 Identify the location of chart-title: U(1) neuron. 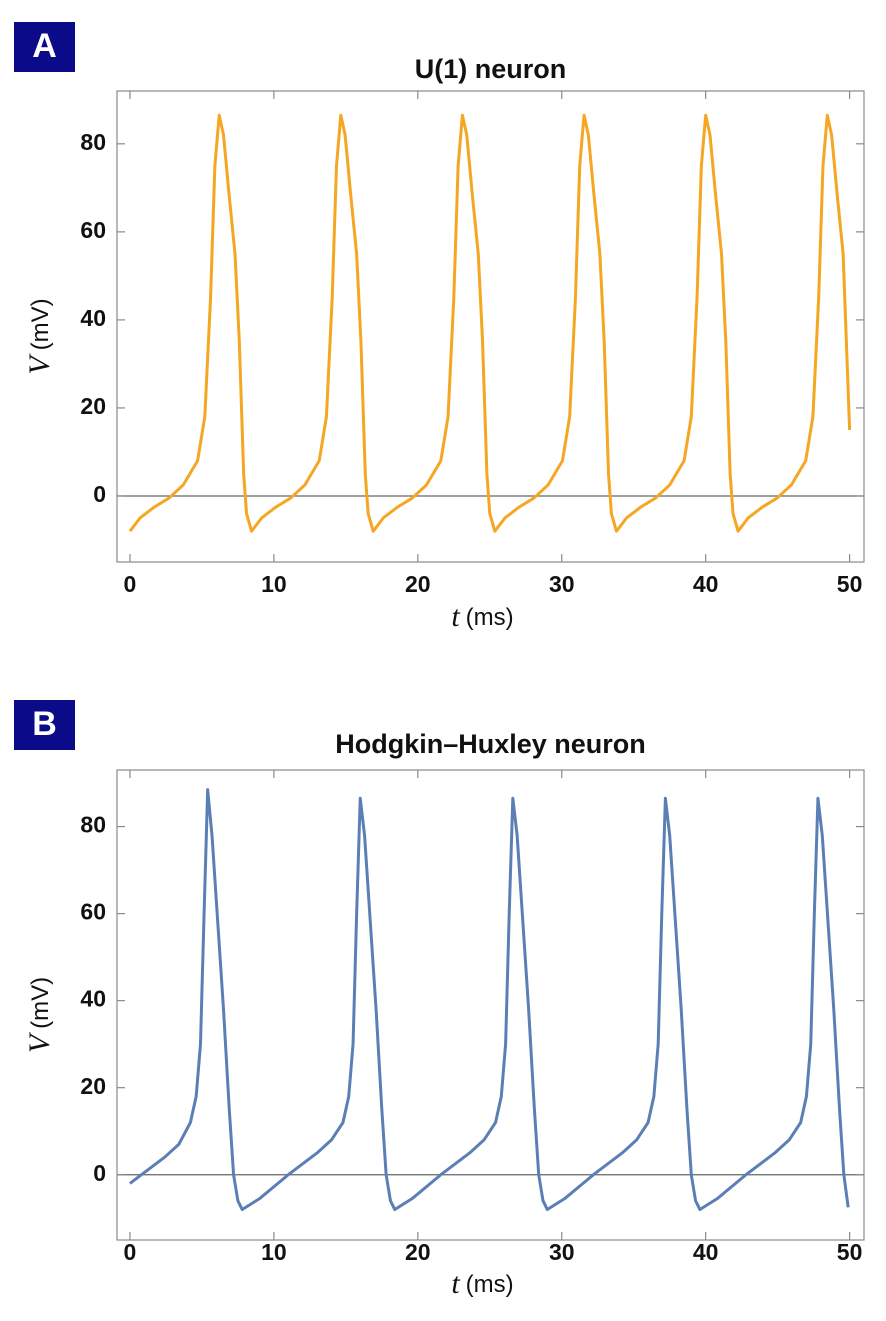
(491, 69).